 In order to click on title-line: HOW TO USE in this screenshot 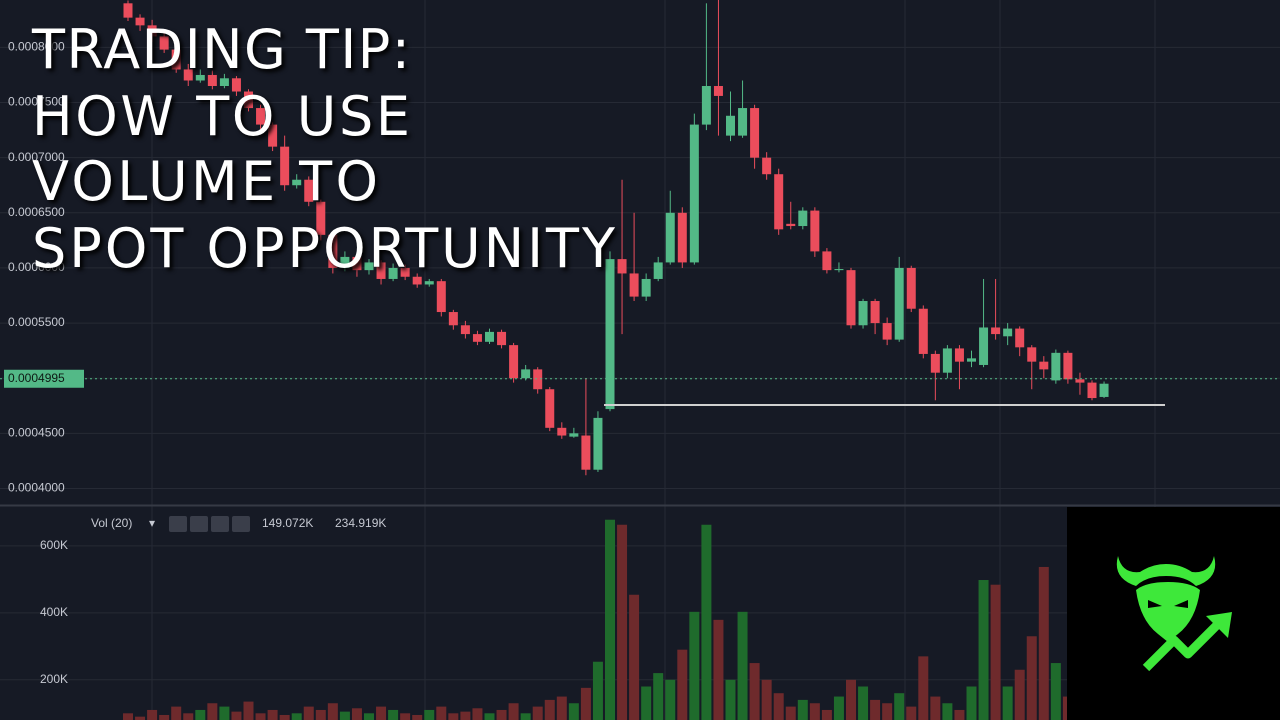, I will do `click(221, 116)`.